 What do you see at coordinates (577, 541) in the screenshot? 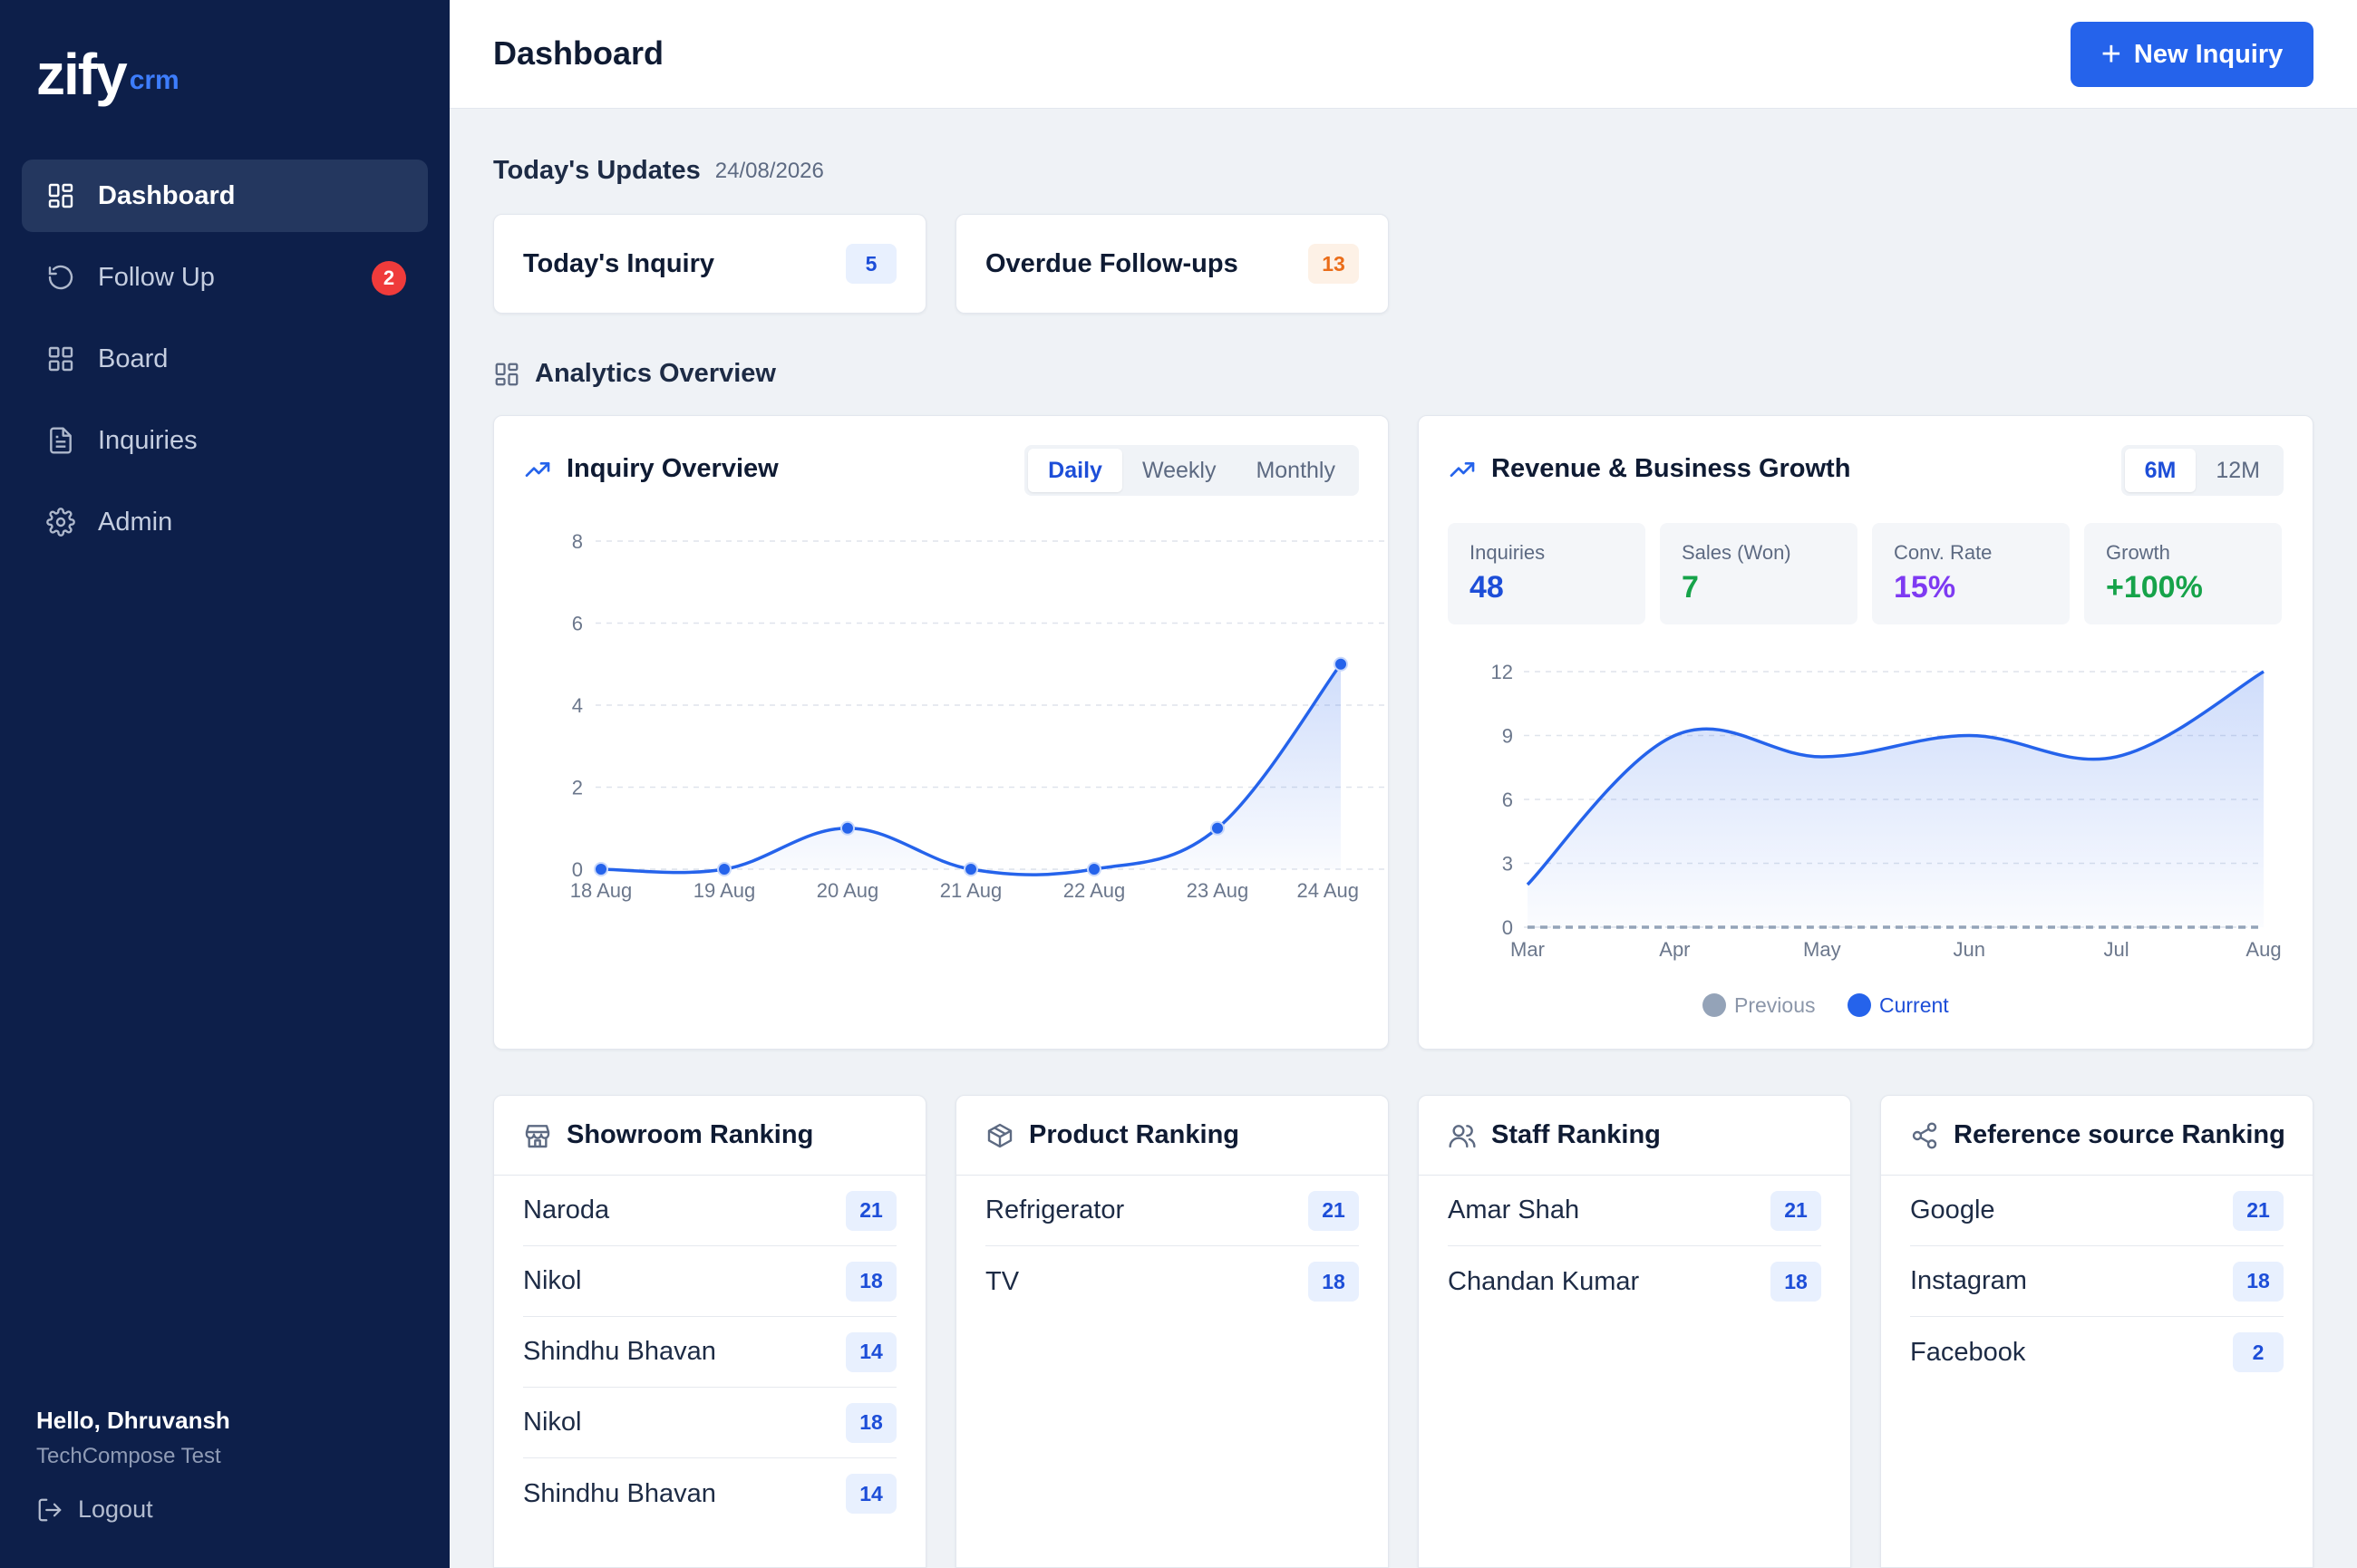
I see `y-tick-label: 8` at bounding box center [577, 541].